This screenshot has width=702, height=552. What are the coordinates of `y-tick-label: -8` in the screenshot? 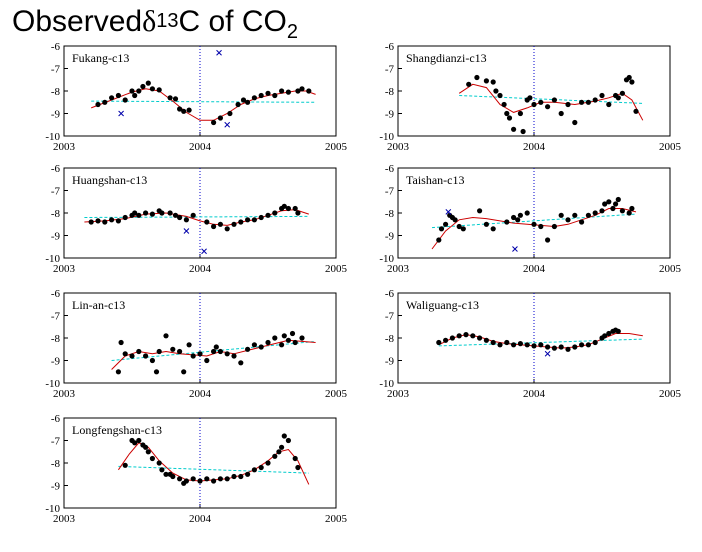 It's located at (56, 92).